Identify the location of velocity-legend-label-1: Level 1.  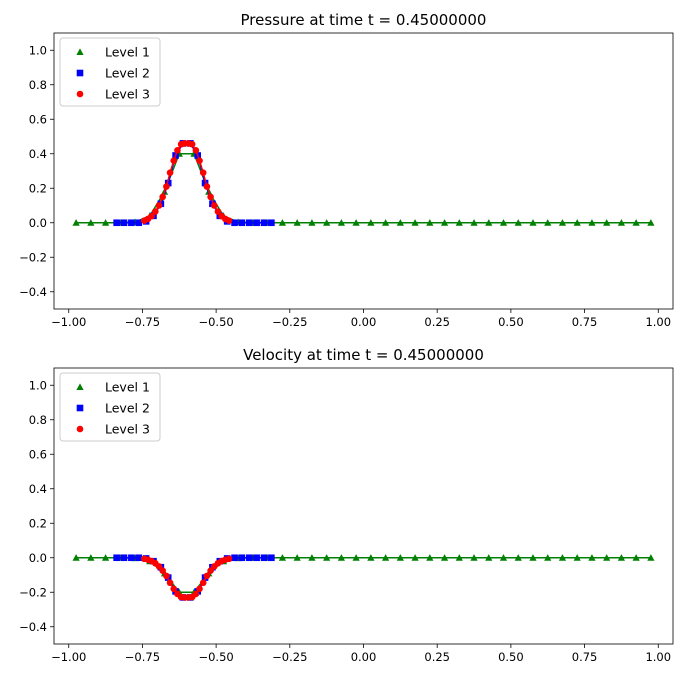
(127, 387).